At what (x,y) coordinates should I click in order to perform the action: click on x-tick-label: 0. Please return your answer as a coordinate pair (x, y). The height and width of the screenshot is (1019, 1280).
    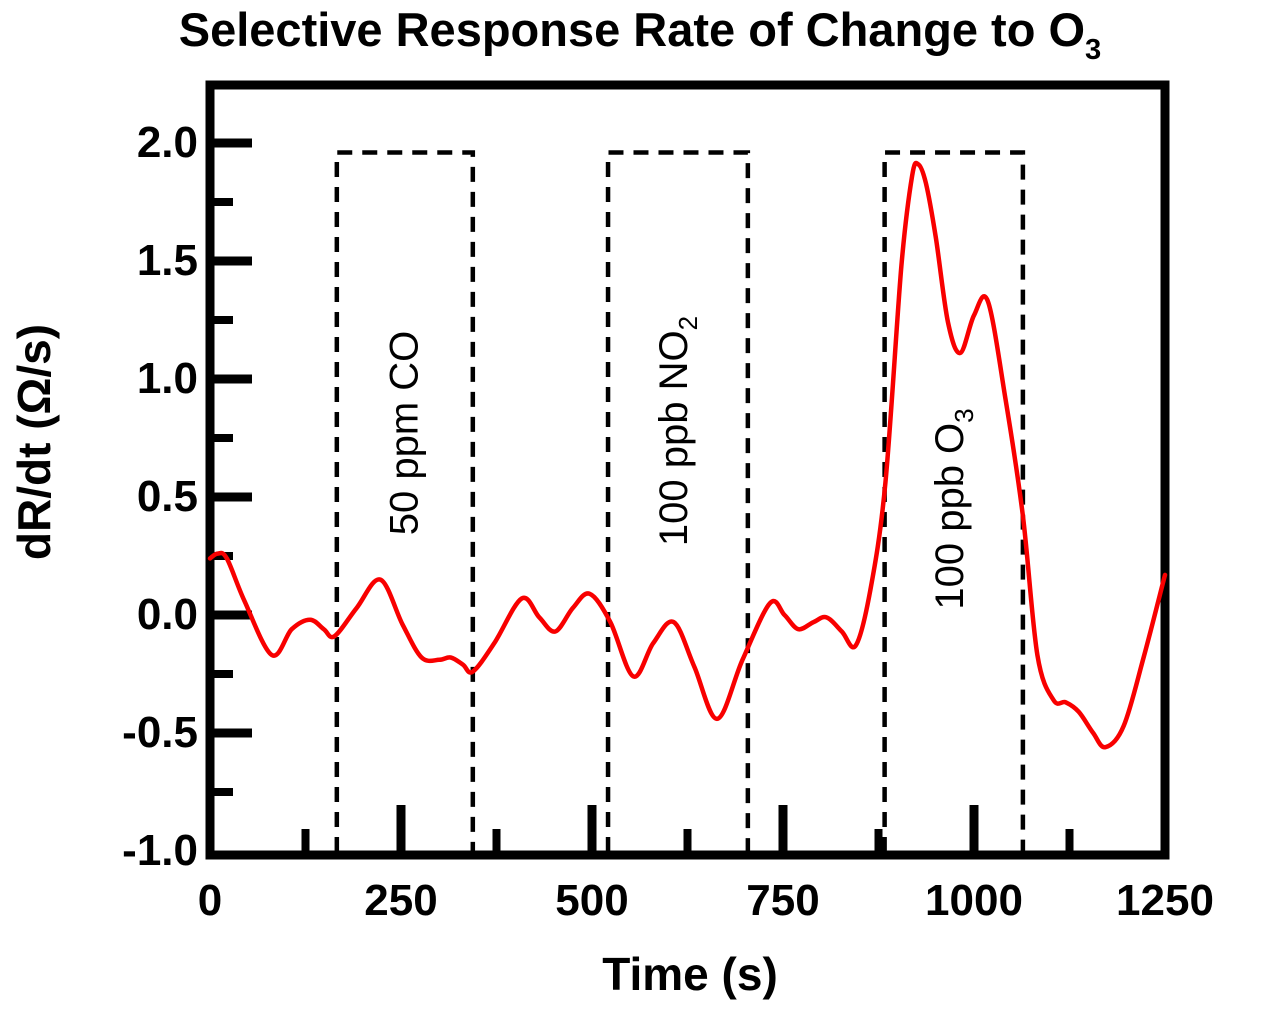
    Looking at the image, I should click on (210, 900).